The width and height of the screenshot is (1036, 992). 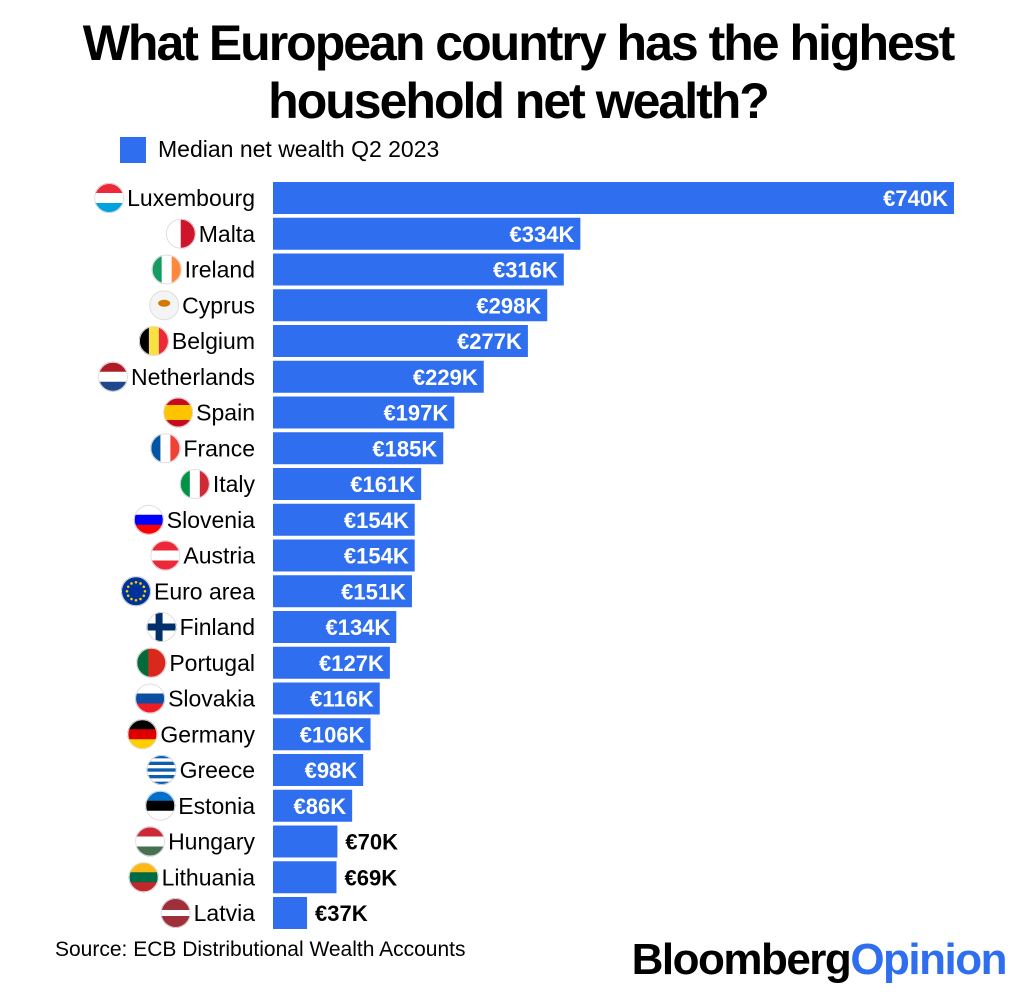 I want to click on value-label: €740K, so click(x=915, y=198).